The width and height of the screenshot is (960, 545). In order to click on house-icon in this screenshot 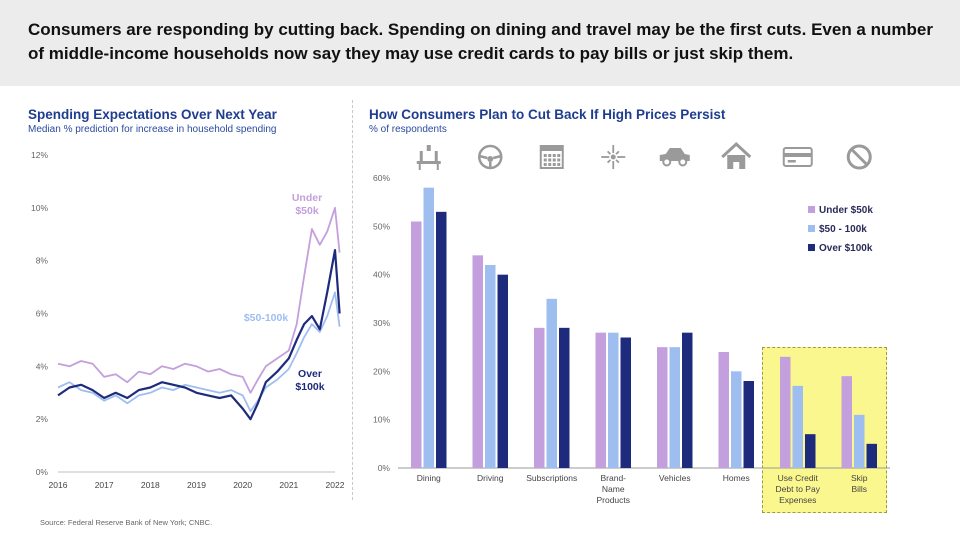, I will do `click(736, 155)`.